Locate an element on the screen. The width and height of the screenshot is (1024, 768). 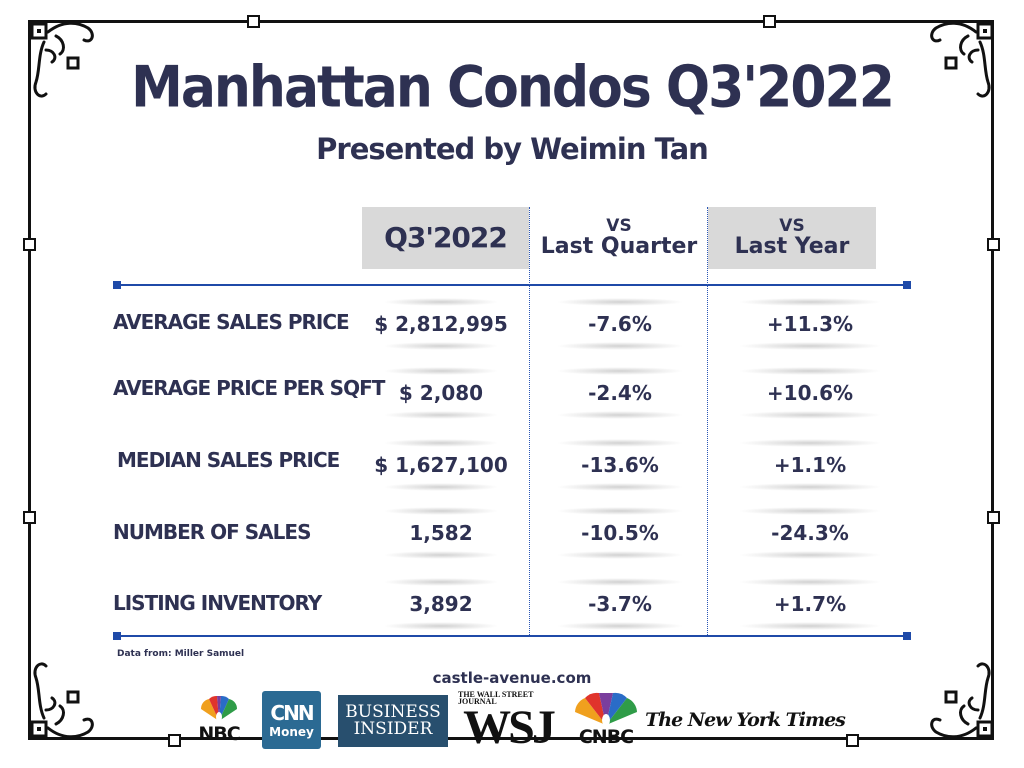
business-insider-logo: BUSINESS INSIDER is located at coordinates (393, 721).